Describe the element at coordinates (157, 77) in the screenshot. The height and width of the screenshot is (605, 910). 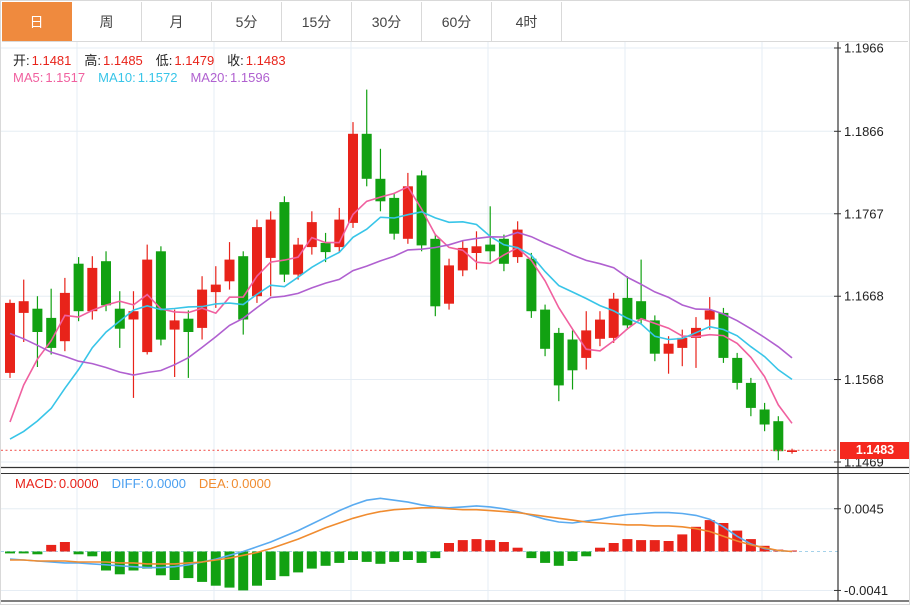
I see `ma-value: 1.1572` at that location.